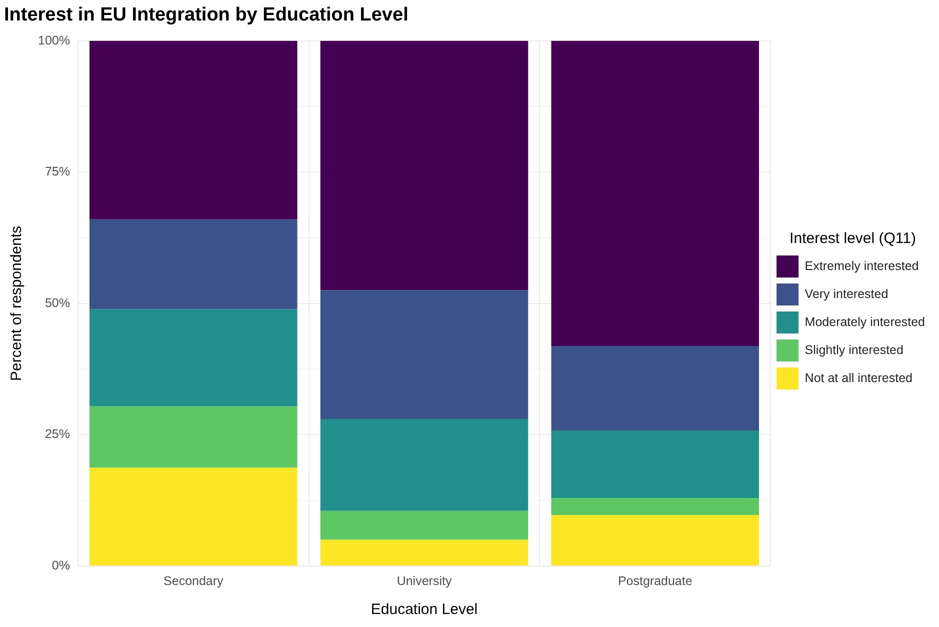 This screenshot has width=939, height=627. Describe the element at coordinates (853, 239) in the screenshot. I see `legend-title: Interest level (Q11)` at that location.